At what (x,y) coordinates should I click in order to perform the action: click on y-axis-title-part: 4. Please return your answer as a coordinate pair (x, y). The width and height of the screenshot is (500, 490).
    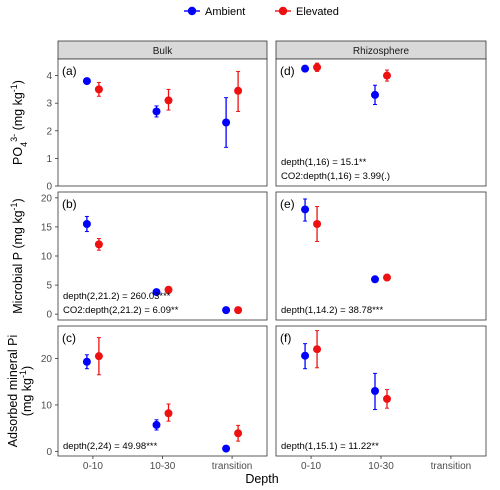
    Looking at the image, I should click on (24, 144).